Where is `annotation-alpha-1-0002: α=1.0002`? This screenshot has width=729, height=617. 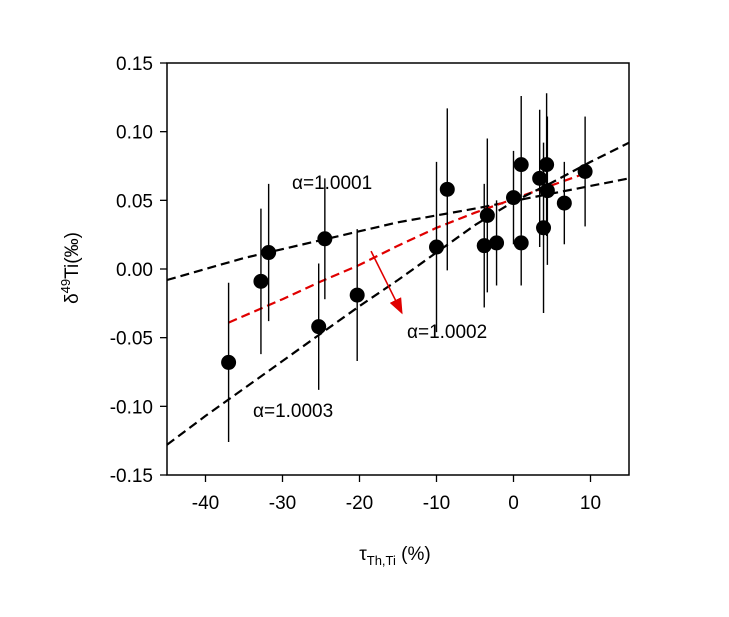
annotation-alpha-1-0002: α=1.0002 is located at coordinates (447, 332).